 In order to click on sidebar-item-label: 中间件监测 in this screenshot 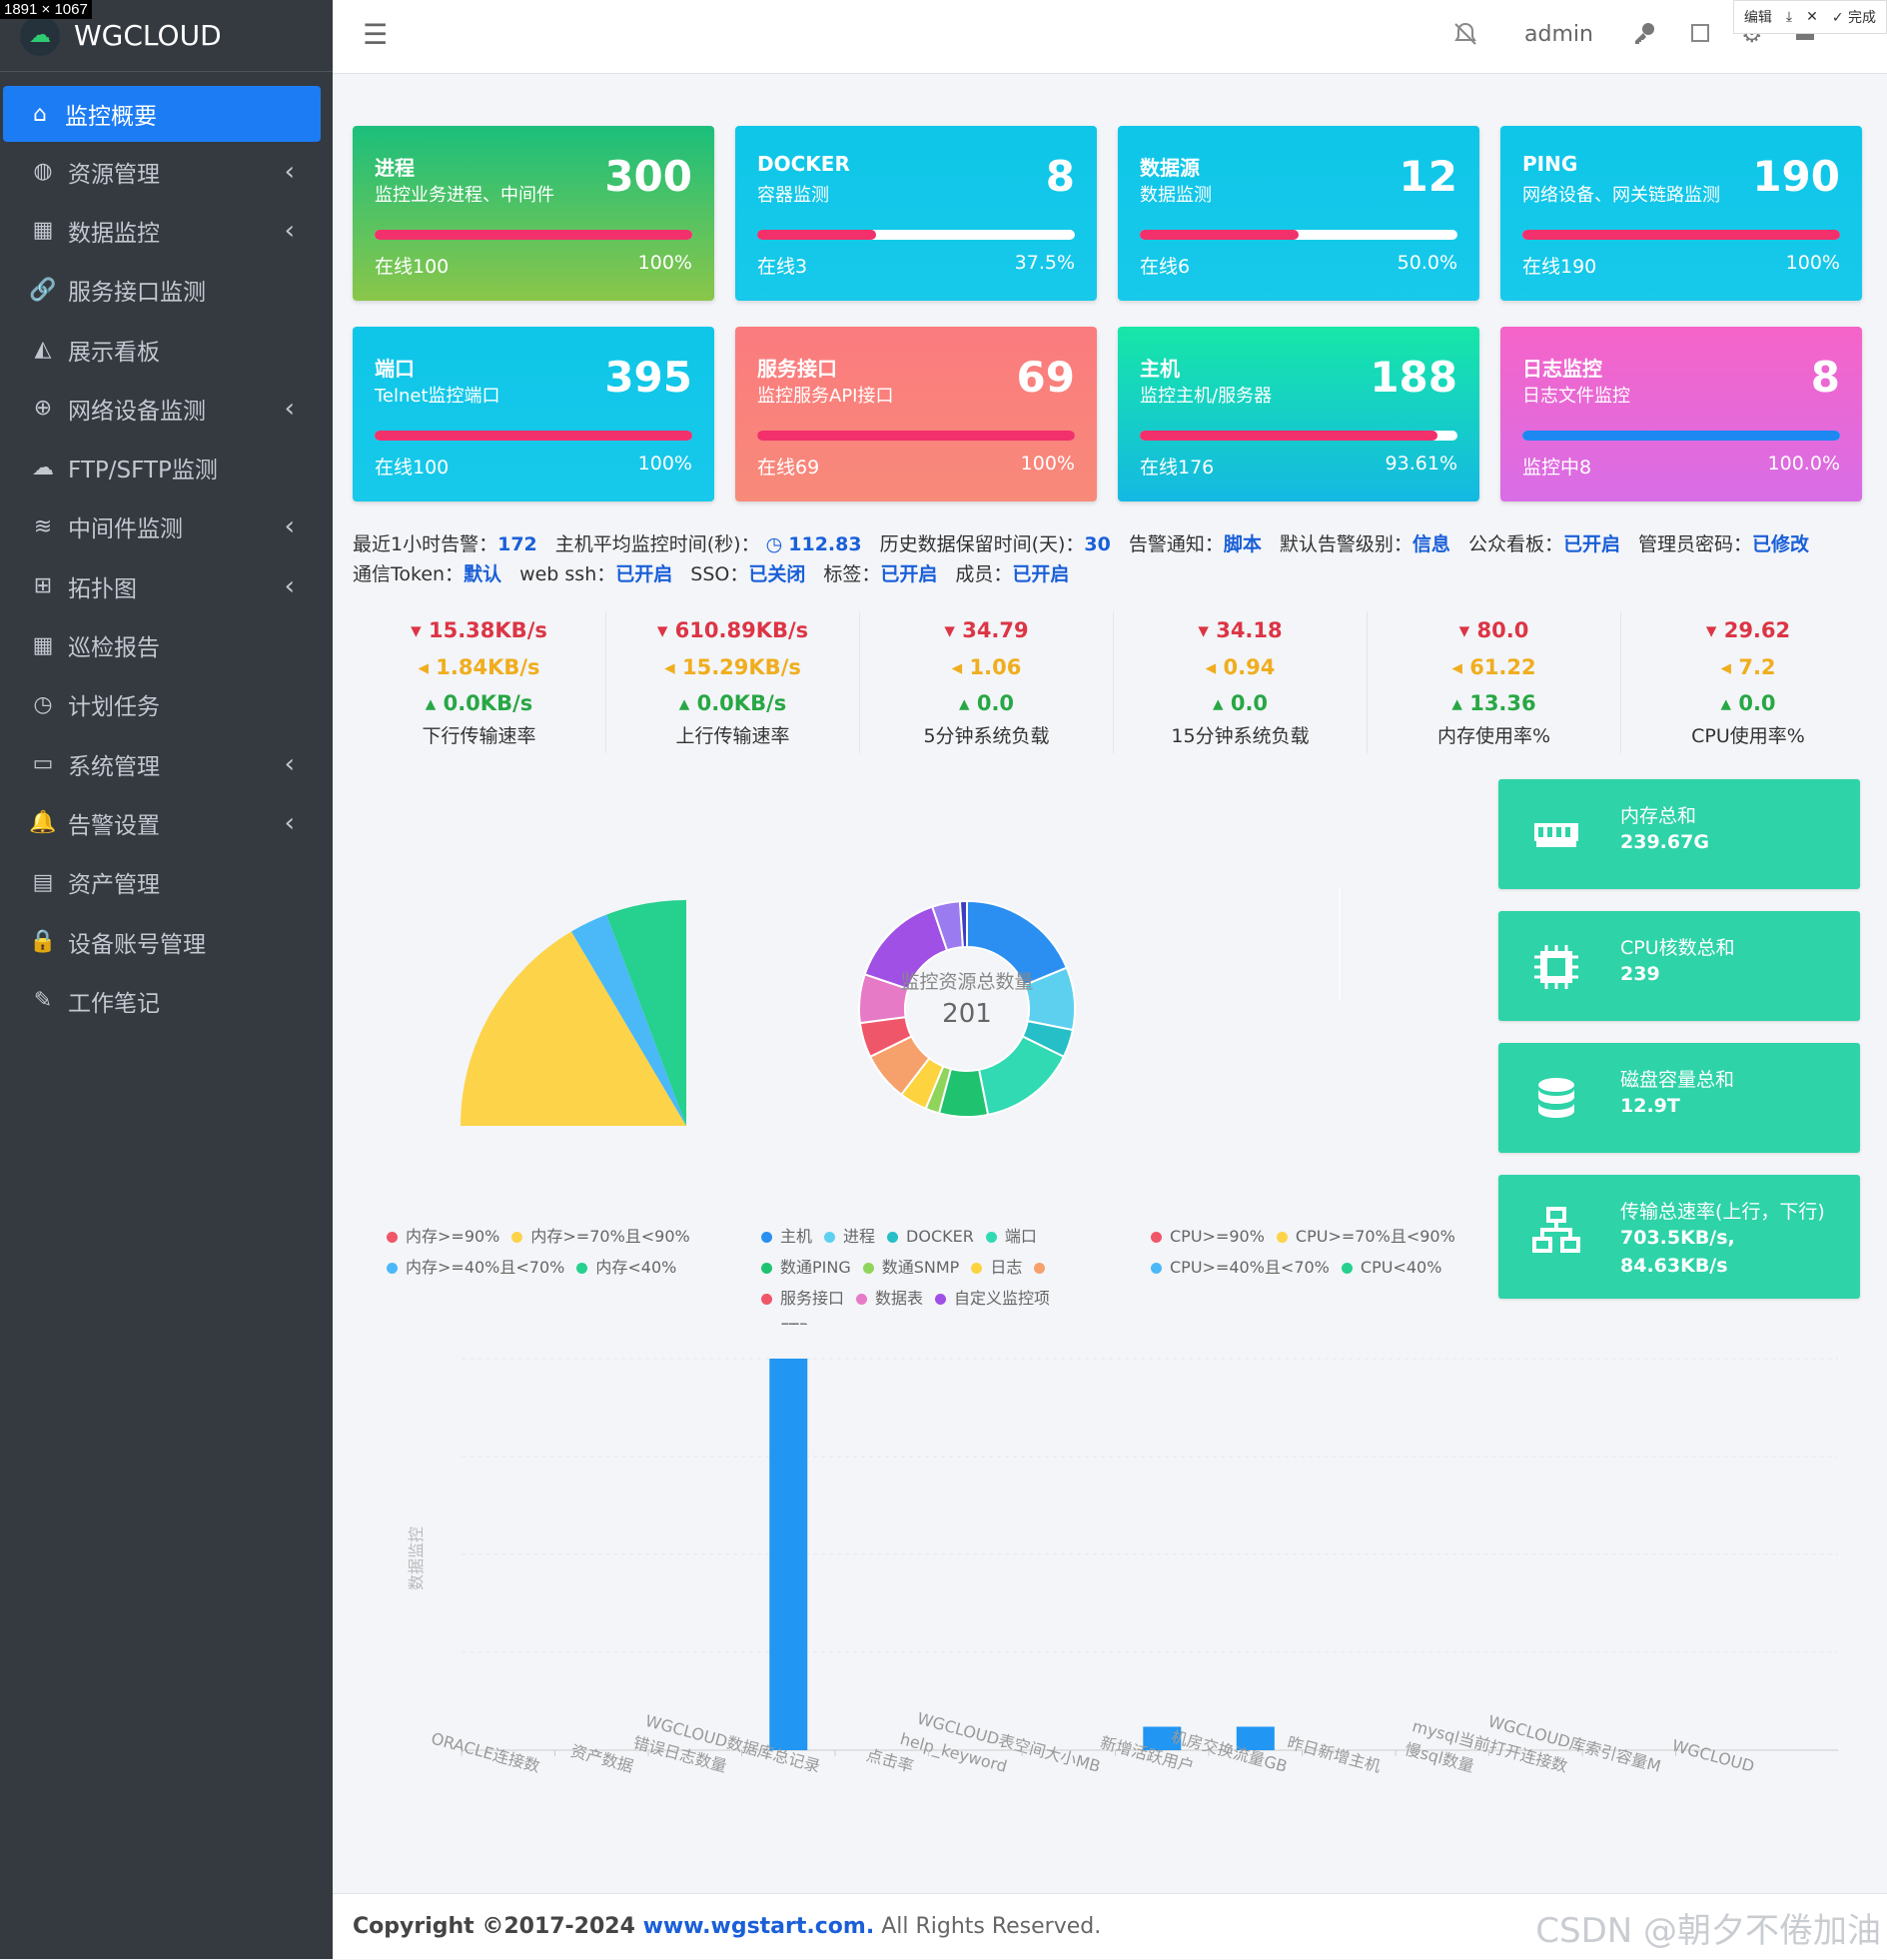, I will do `click(125, 529)`.